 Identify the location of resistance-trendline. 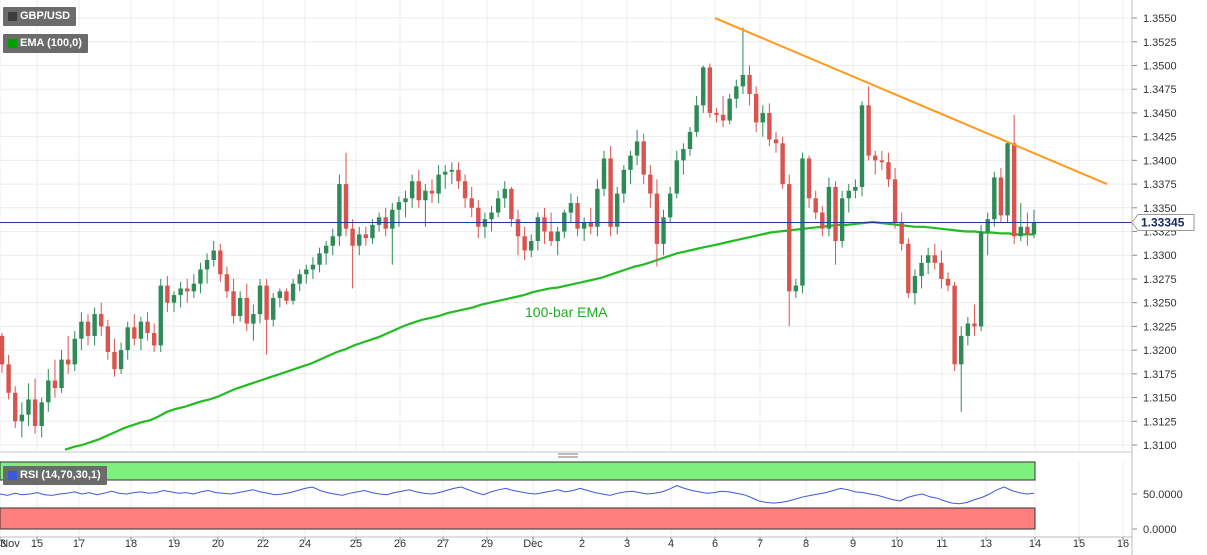
(911, 101).